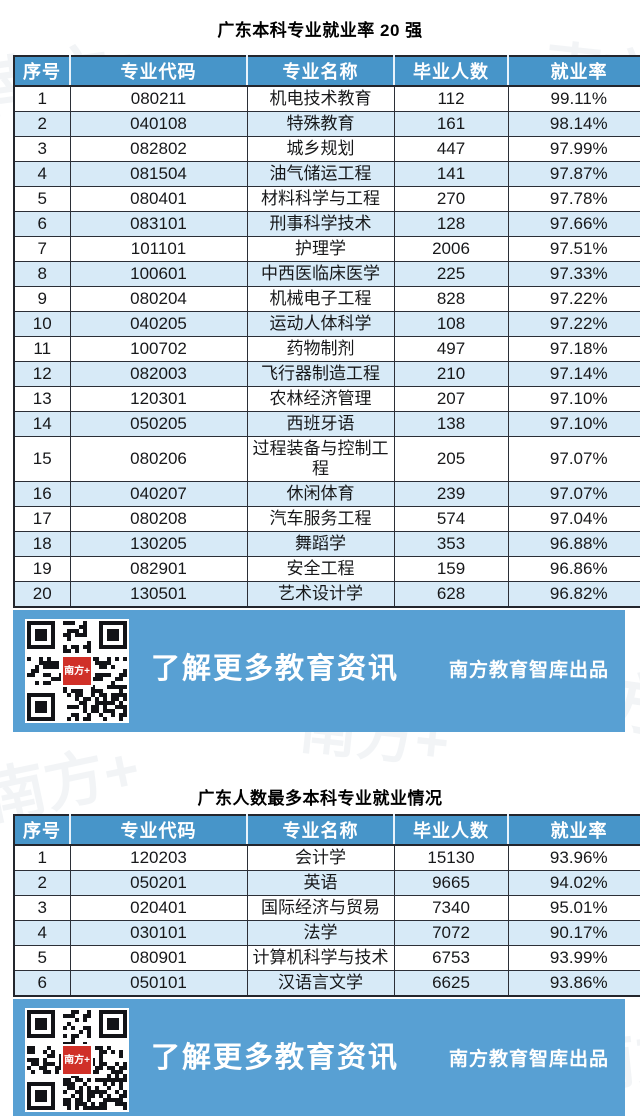 The image size is (640, 1116). I want to click on cell-code: 082003, so click(158, 374).